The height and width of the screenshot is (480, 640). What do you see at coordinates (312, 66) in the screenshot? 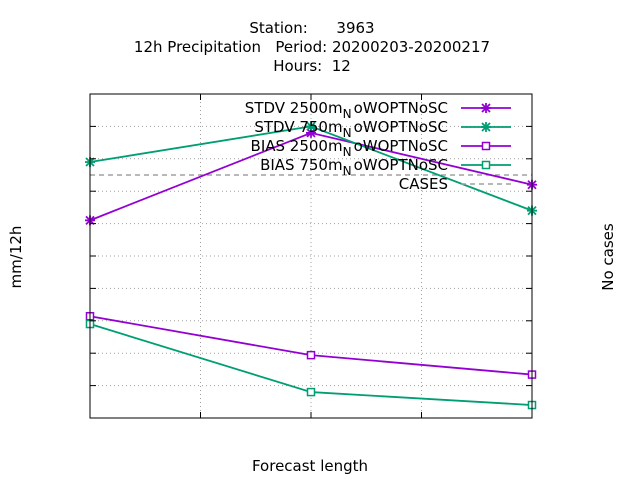
I see `chart-title-line-3: Hours: 12` at bounding box center [312, 66].